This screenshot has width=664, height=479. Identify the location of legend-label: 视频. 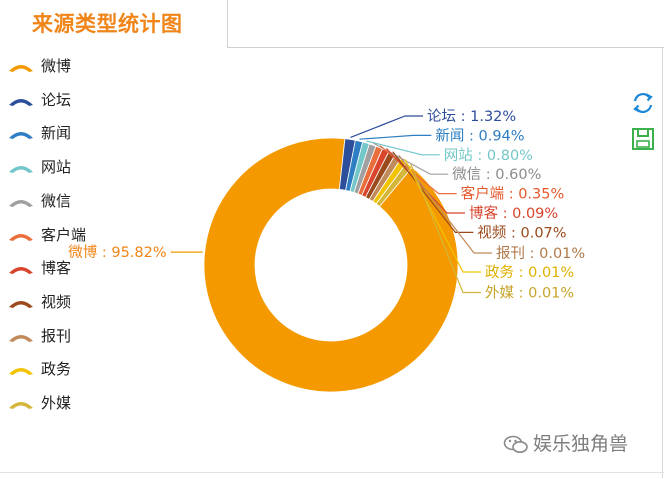
(56, 301).